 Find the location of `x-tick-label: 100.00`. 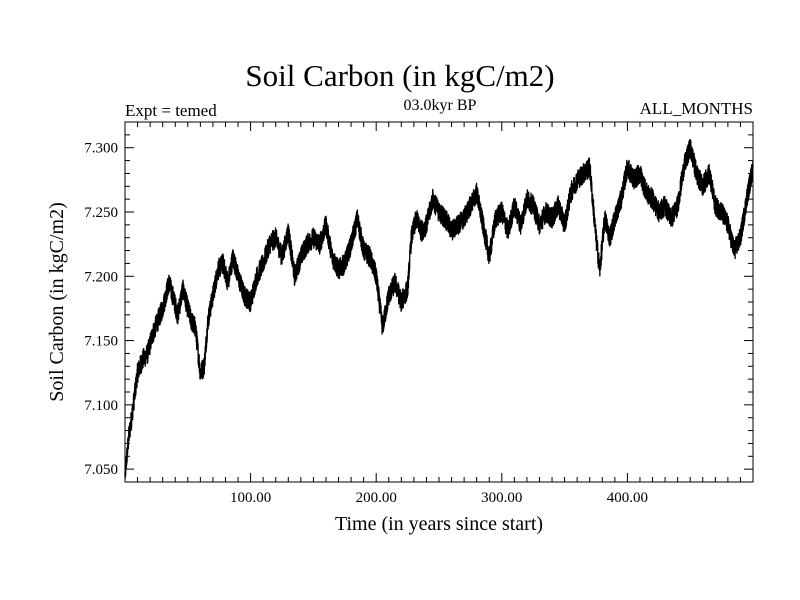

x-tick-label: 100.00 is located at coordinates (250, 498).